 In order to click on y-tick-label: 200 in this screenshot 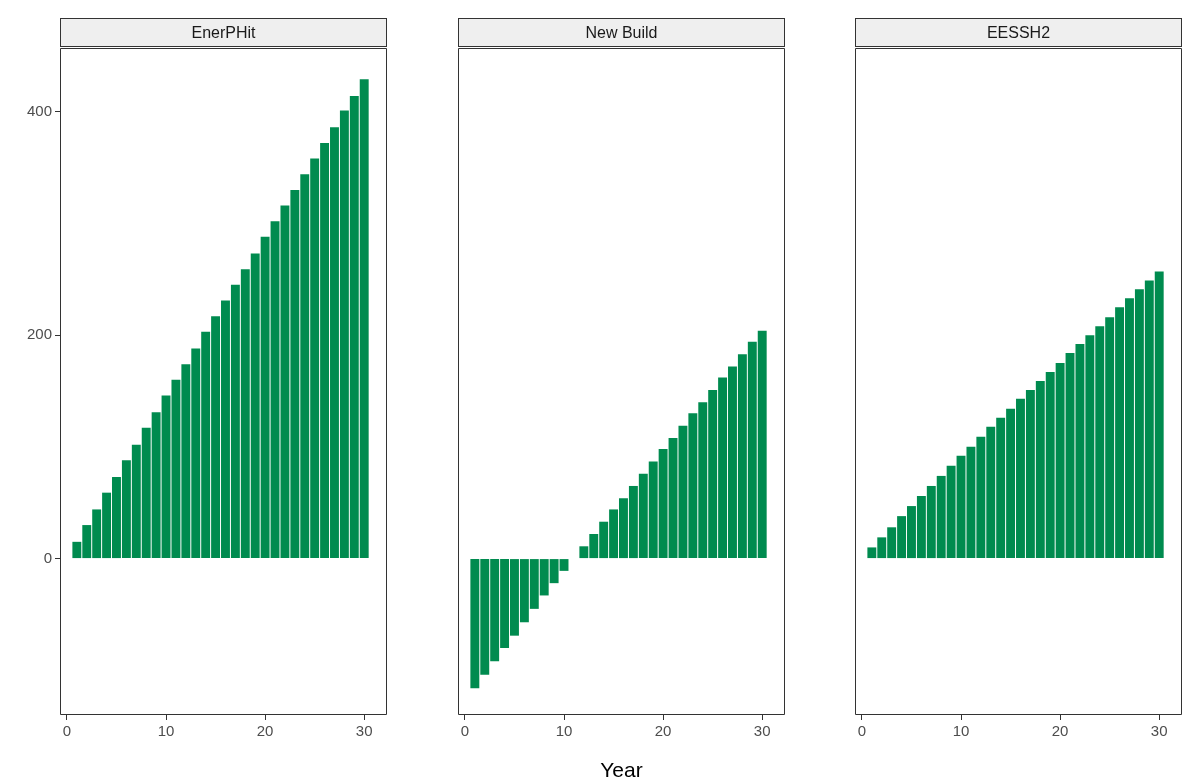, I will do `click(39, 334)`.